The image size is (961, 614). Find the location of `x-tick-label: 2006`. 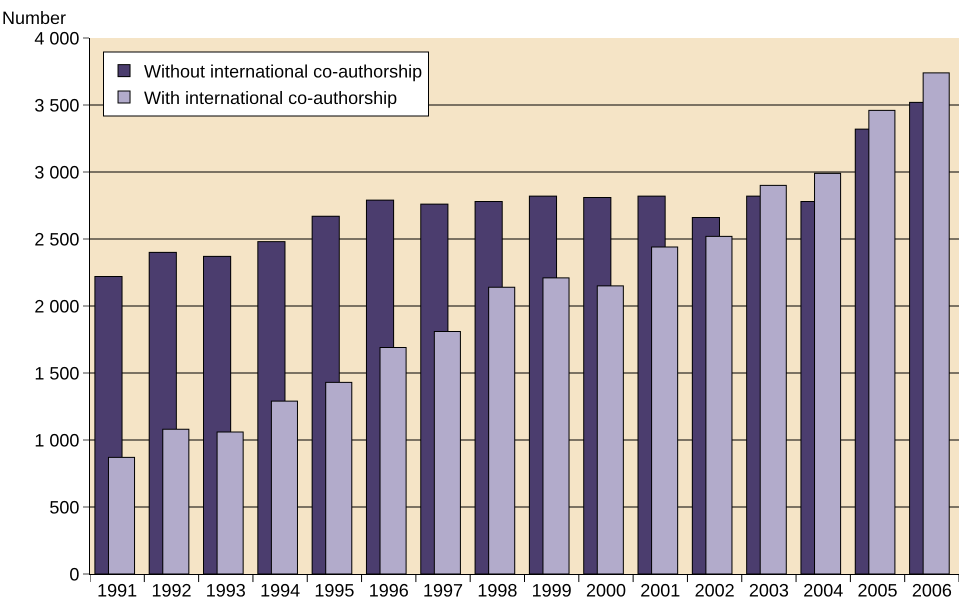

x-tick-label: 2006 is located at coordinates (932, 590).